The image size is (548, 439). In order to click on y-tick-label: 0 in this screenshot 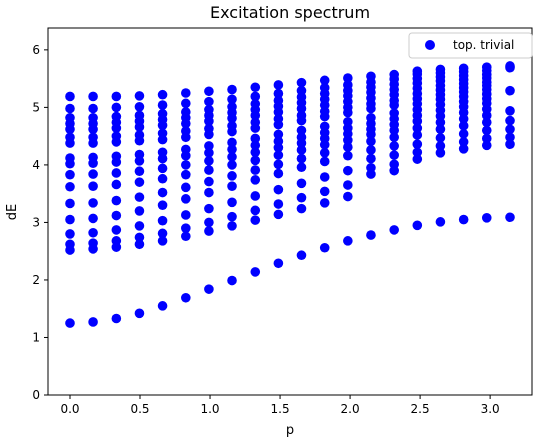, I will do `click(36, 395)`.